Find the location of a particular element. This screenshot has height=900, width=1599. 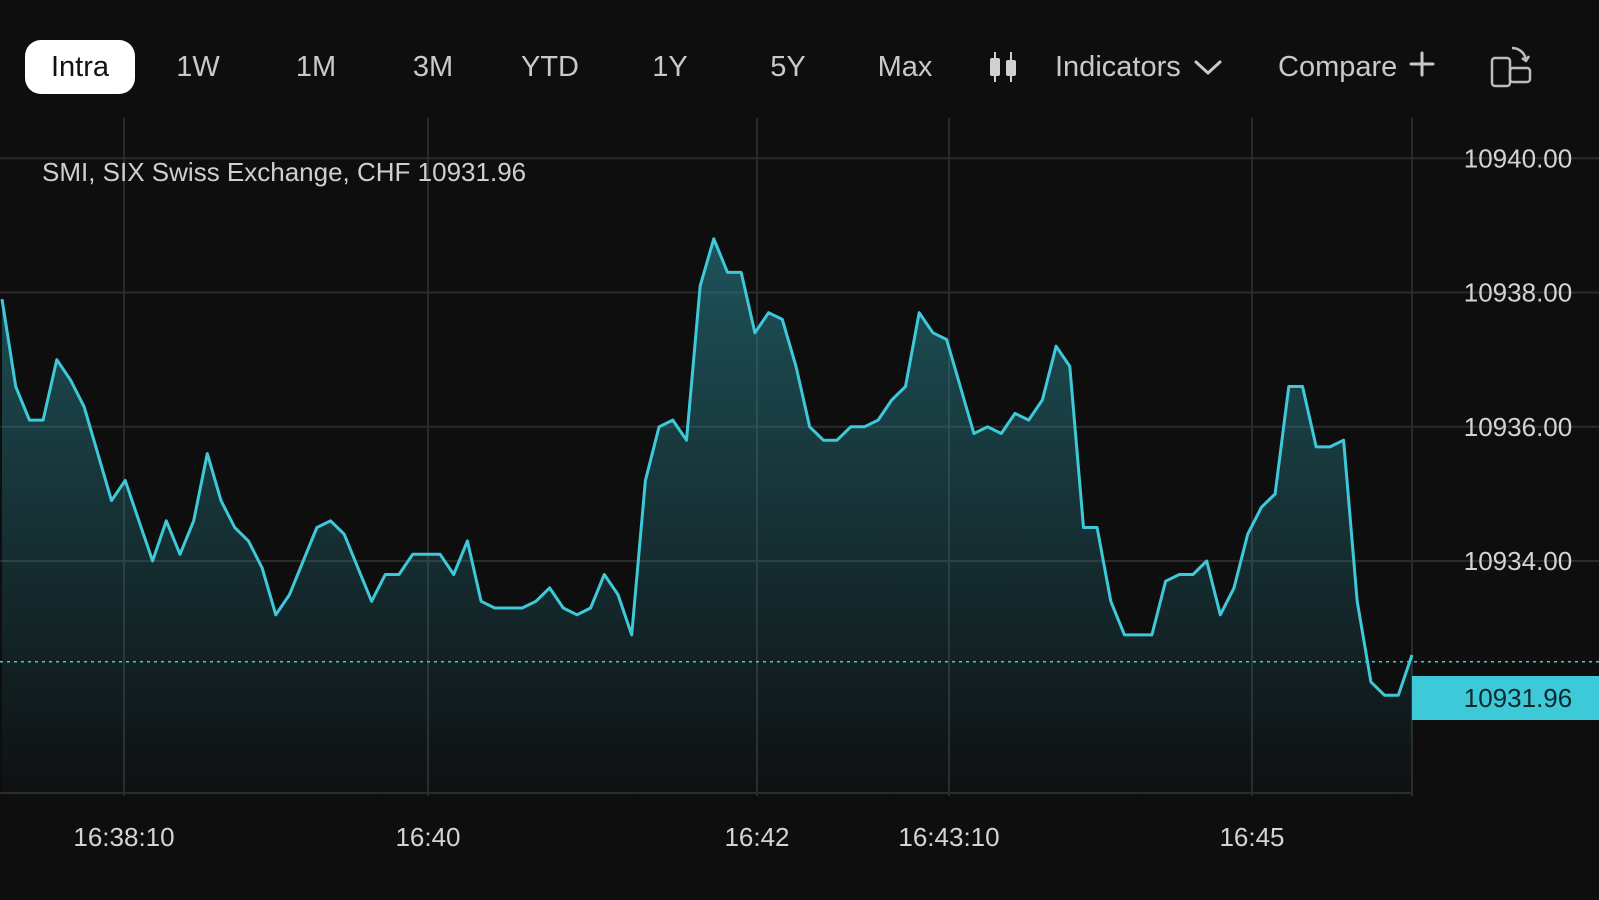

range-1y-button: 1Y is located at coordinates (670, 67).